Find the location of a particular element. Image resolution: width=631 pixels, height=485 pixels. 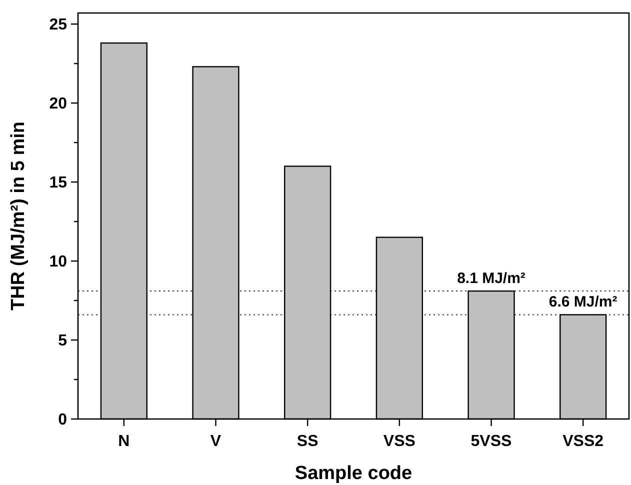

x-axis-title: Sample code is located at coordinates (353, 473).